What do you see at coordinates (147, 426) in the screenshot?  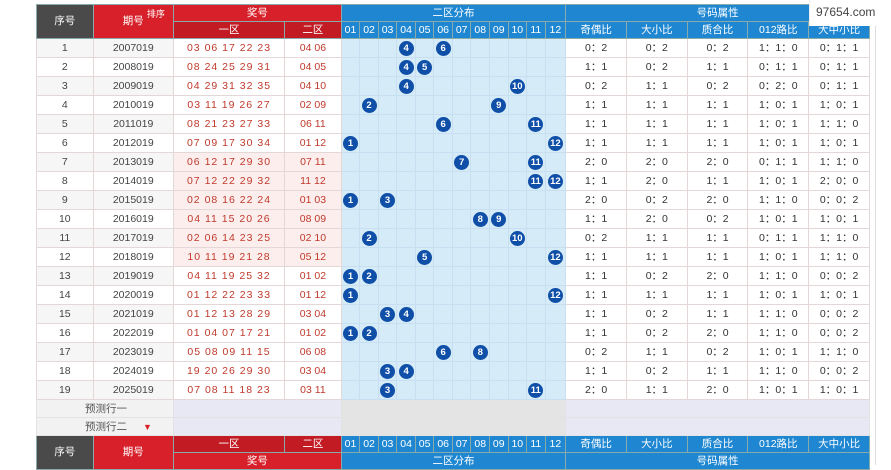 I see `arrow-down-icon: ▼` at bounding box center [147, 426].